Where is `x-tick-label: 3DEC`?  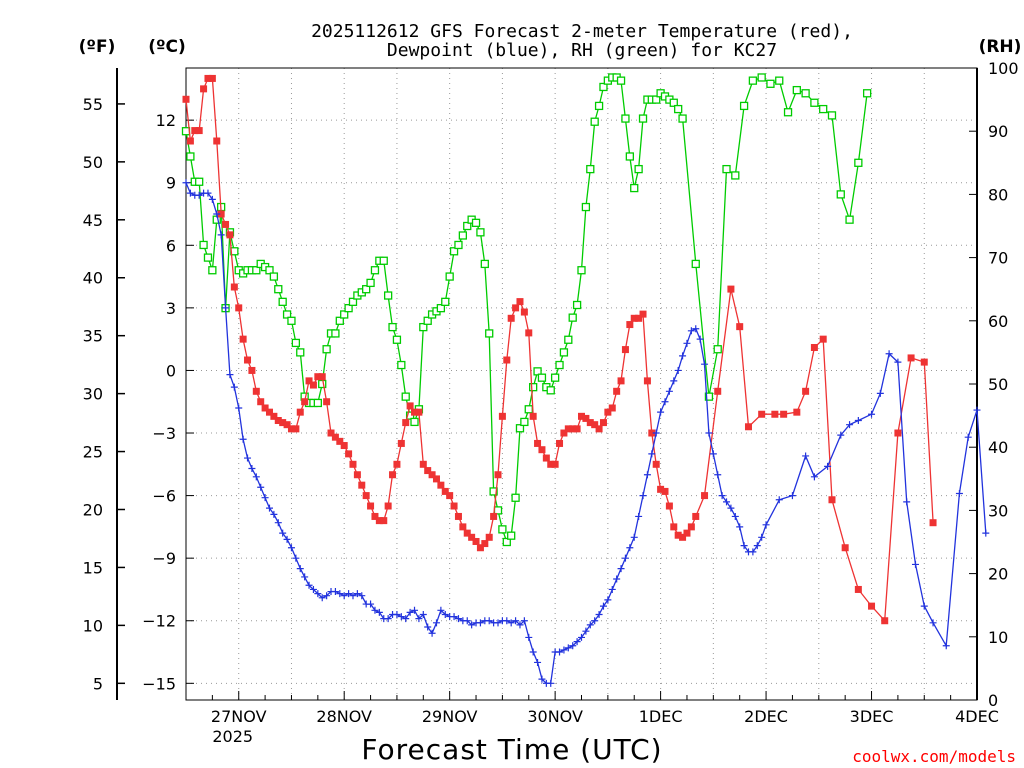 x-tick-label: 3DEC is located at coordinates (872, 716).